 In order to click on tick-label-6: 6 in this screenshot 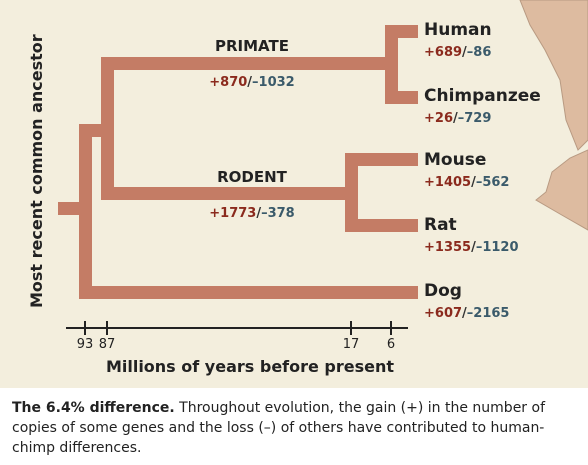, I will do `click(391, 344)`.